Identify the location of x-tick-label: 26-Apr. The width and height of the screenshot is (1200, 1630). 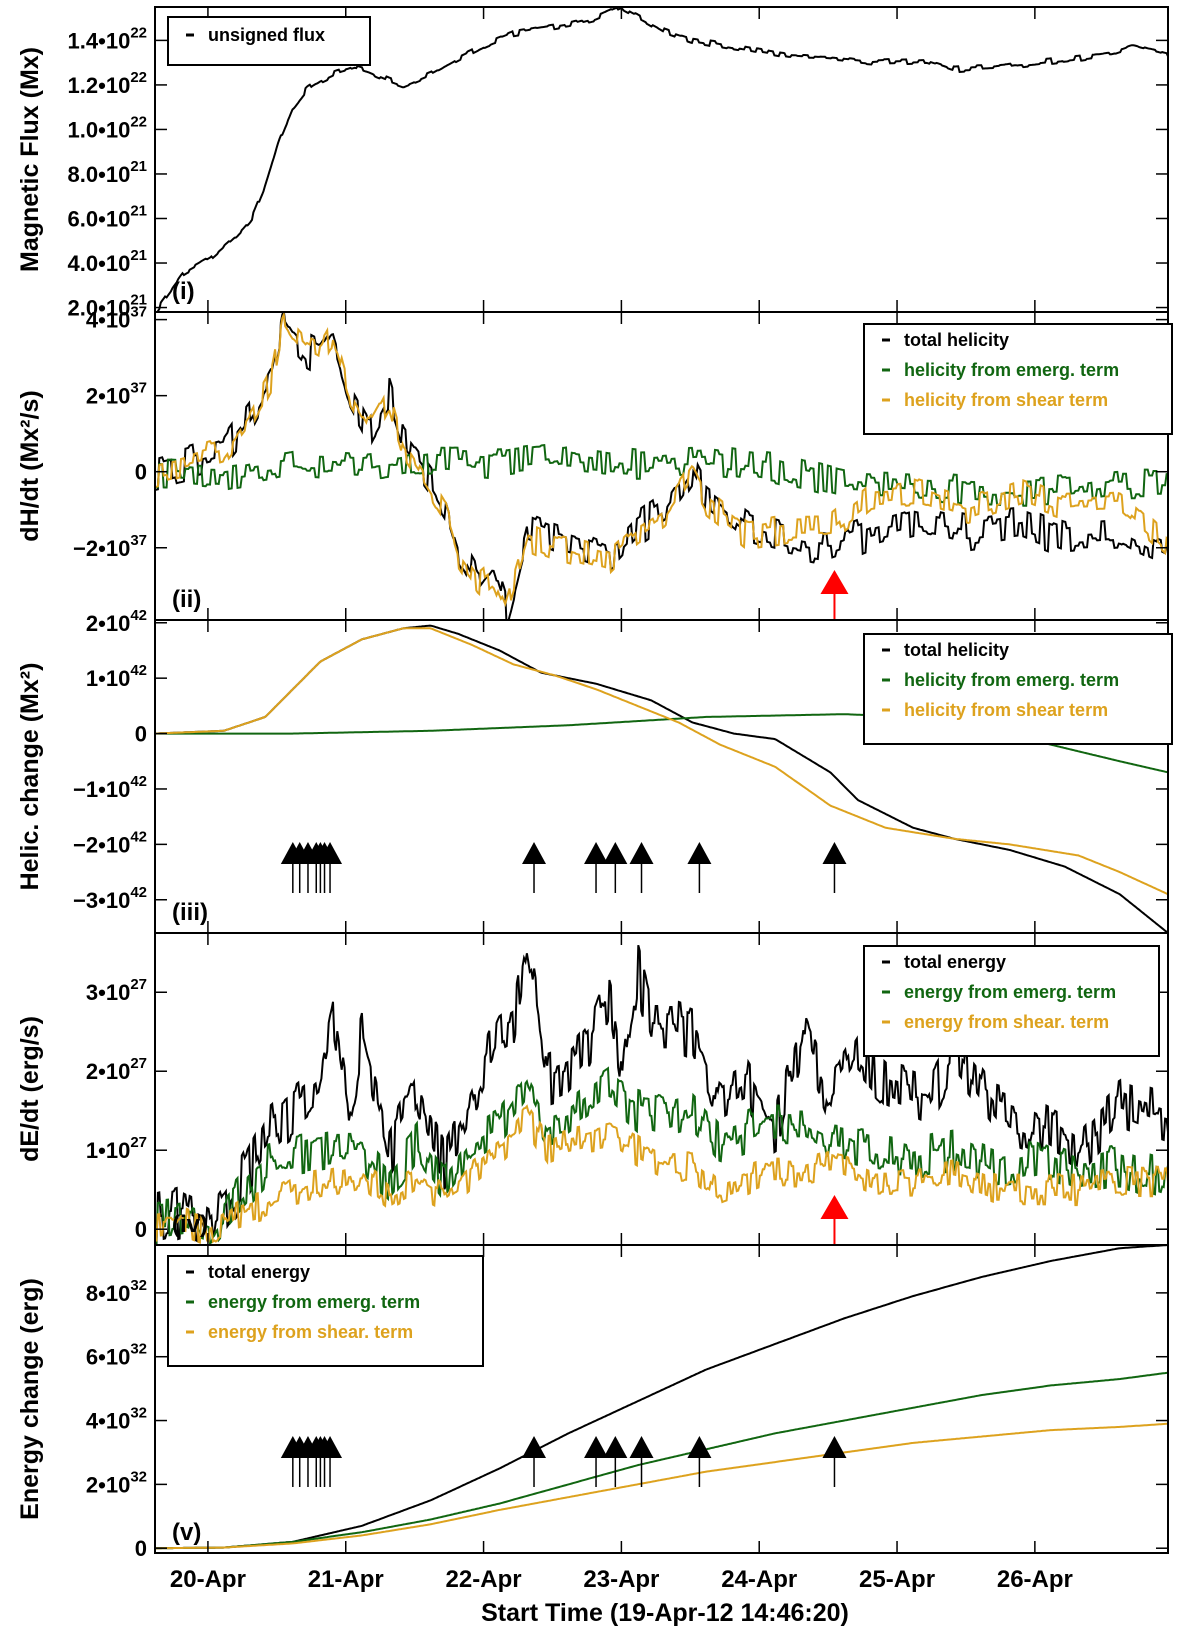
(1035, 1579).